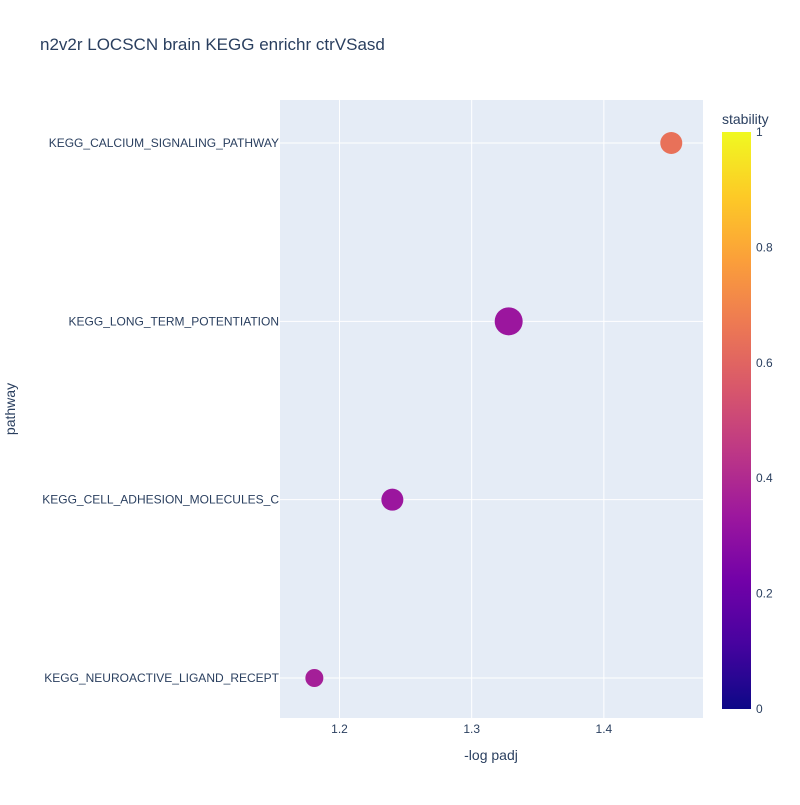 Image resolution: width=800 pixels, height=805 pixels. I want to click on y-tick-label: KEGG_CELL_ADHESION_MOLECULES_C, so click(160, 500).